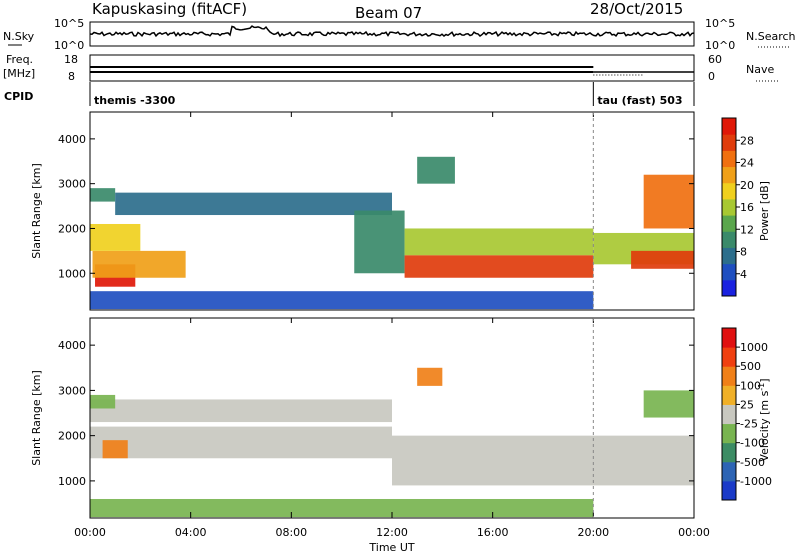  I want to click on colorbar-tick-label: -100, so click(752, 443).